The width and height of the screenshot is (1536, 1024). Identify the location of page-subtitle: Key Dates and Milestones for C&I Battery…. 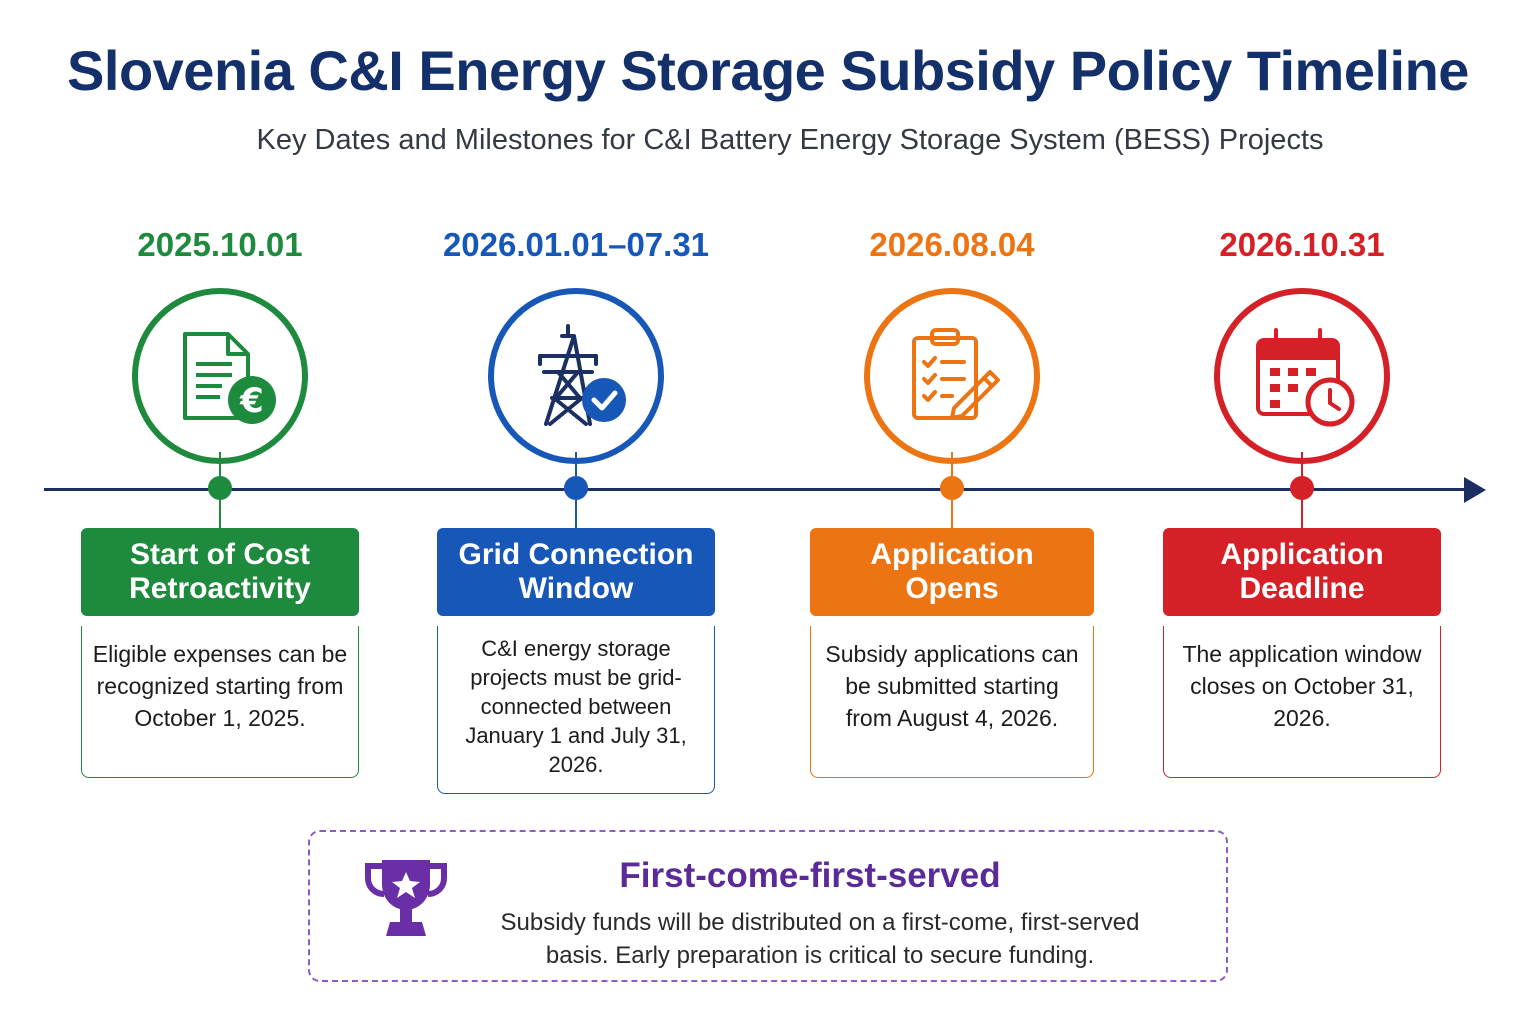
(790, 140).